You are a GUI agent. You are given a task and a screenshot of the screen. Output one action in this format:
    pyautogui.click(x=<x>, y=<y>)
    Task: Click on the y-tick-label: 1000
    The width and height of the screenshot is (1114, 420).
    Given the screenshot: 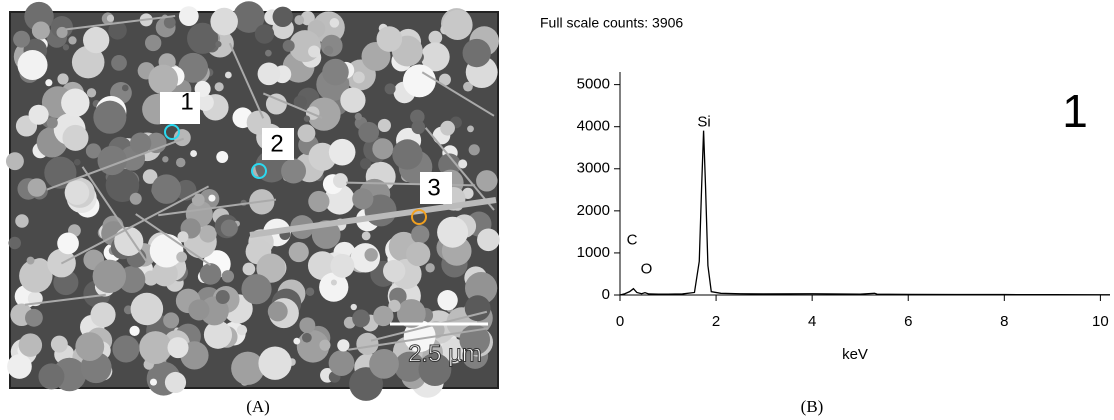 What is the action you would take?
    pyautogui.click(x=593, y=252)
    